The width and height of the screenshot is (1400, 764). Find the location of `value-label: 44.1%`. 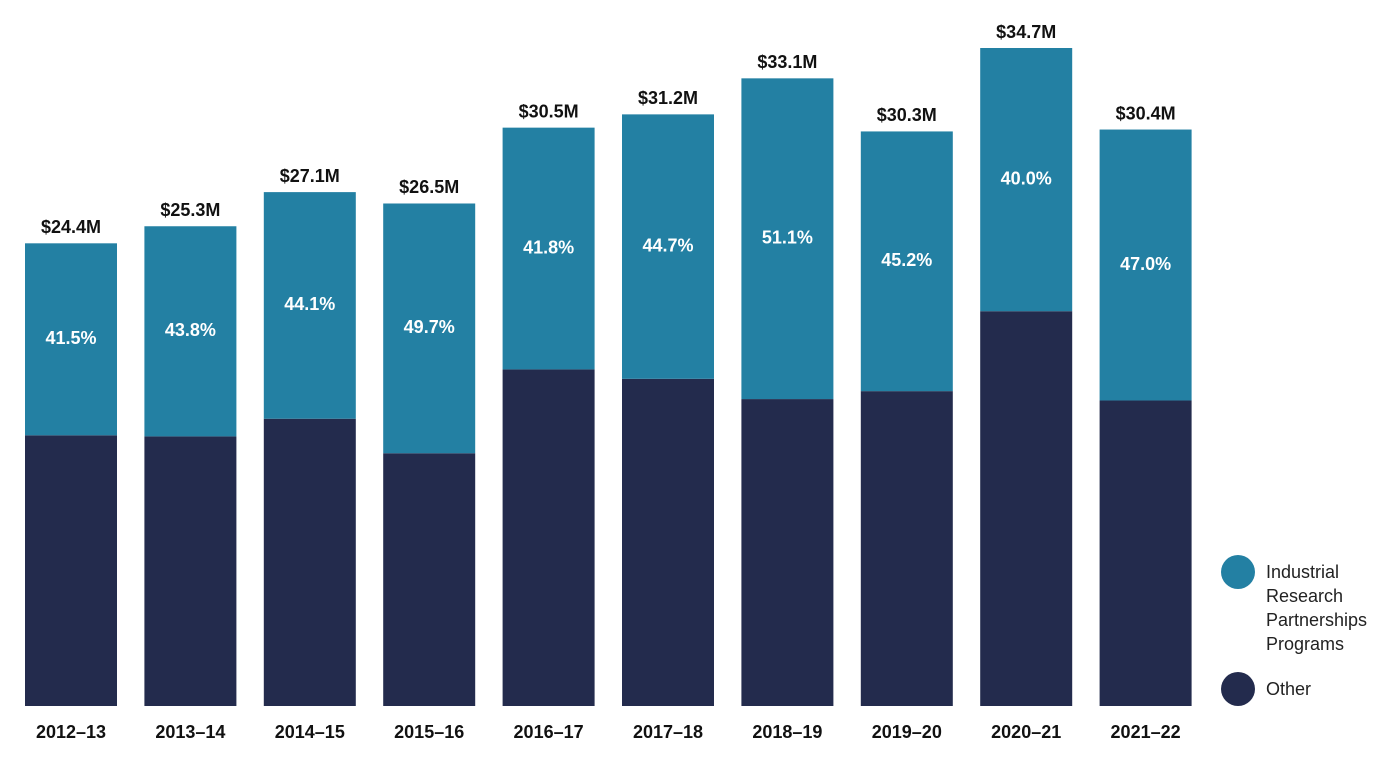

value-label: 44.1% is located at coordinates (309, 304).